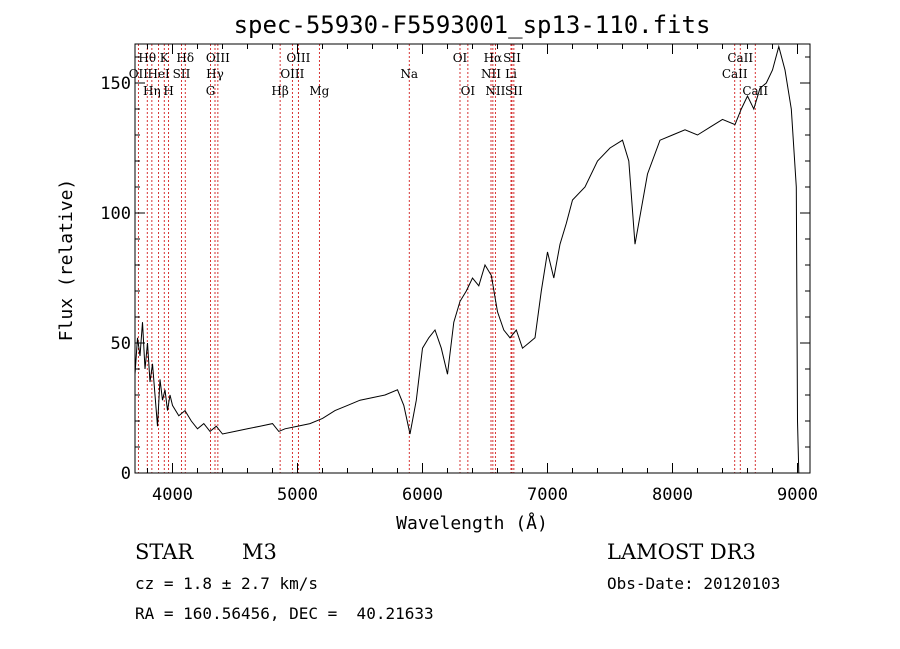  Describe the element at coordinates (409, 74) in the screenshot. I see `spectral-line-label: Na` at that location.